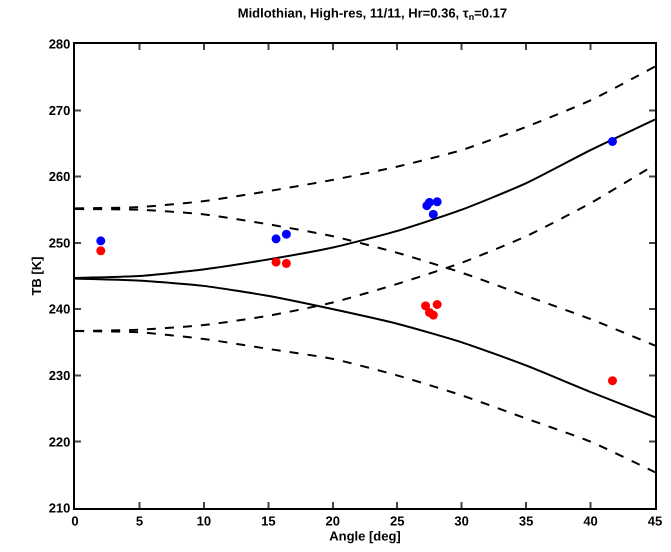  Describe the element at coordinates (461, 521) in the screenshot. I see `x-tick-label: 30` at that location.